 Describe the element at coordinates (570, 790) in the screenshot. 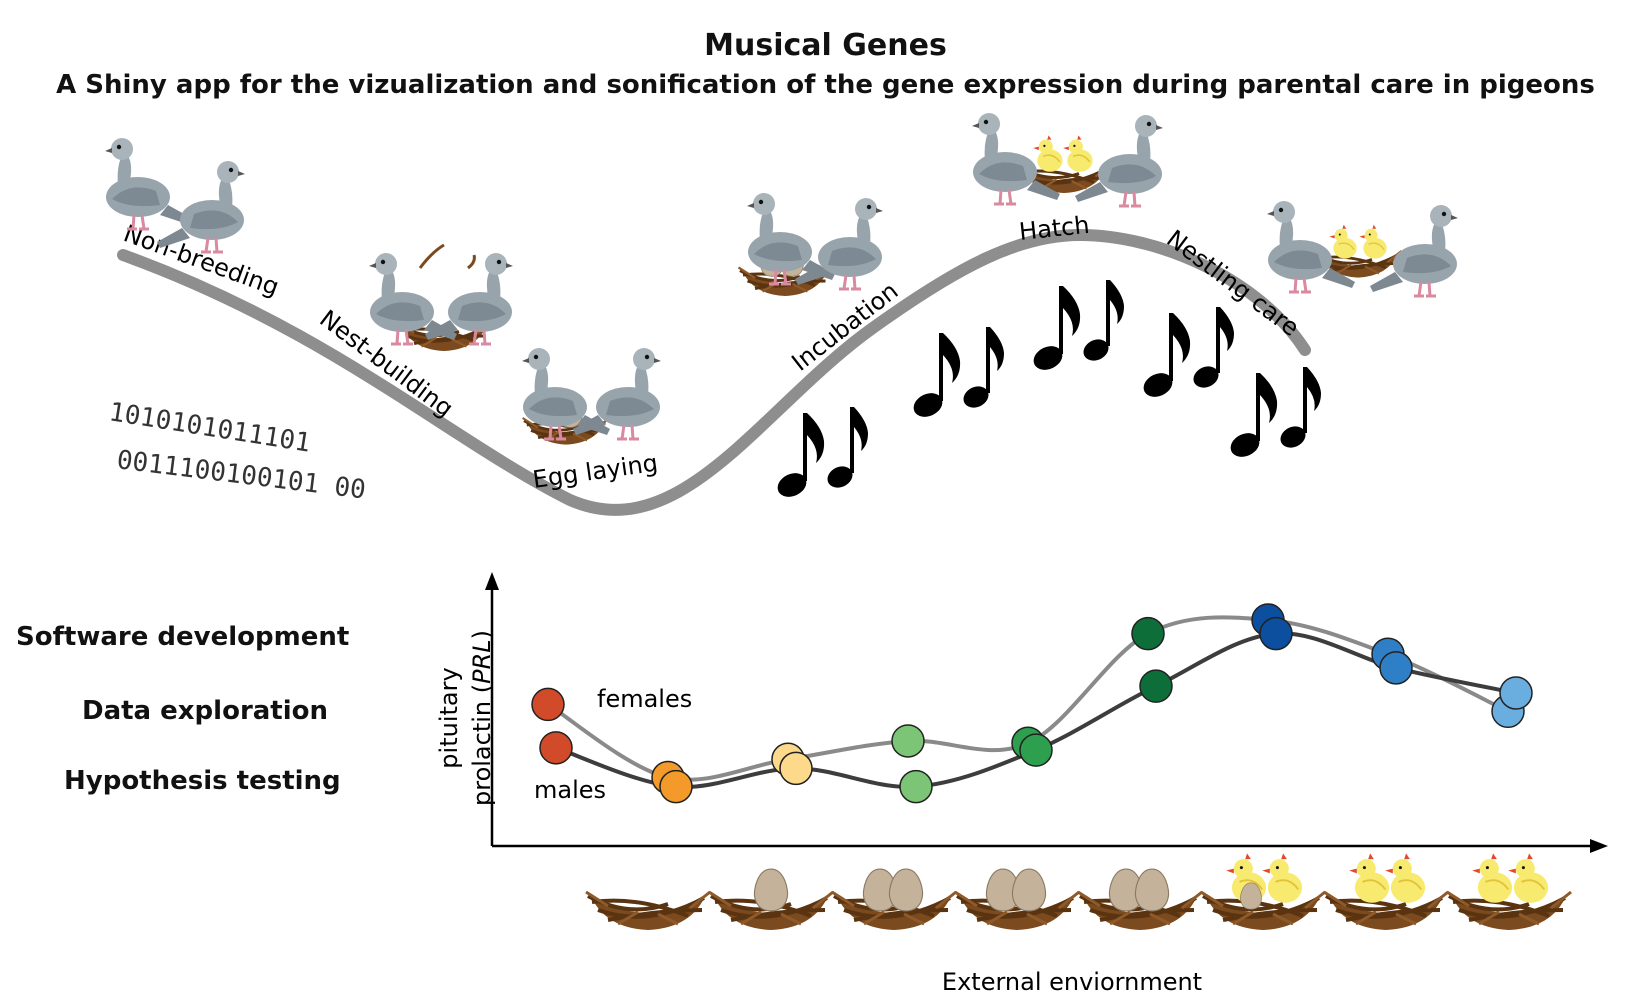

I see `series-label-males: males` at that location.